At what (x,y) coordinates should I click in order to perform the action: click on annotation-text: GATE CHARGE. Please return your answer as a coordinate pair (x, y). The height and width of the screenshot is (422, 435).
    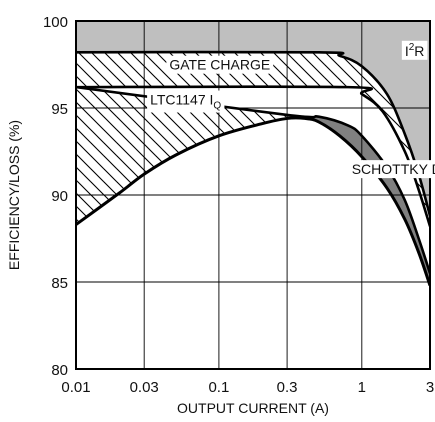
    Looking at the image, I should click on (219, 65).